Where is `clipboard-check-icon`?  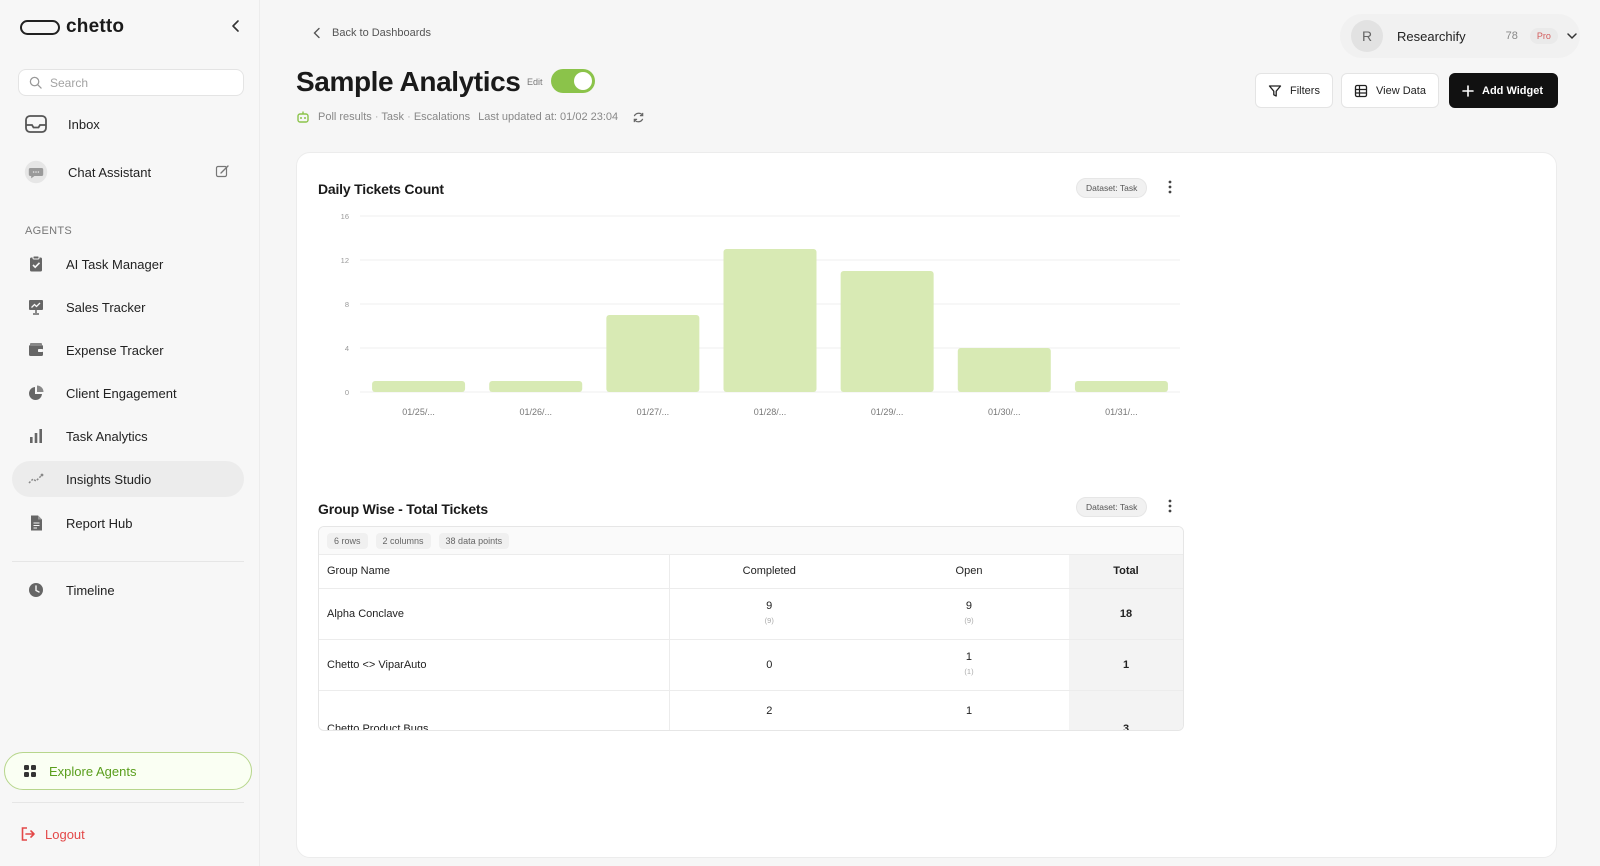 clipboard-check-icon is located at coordinates (36, 264).